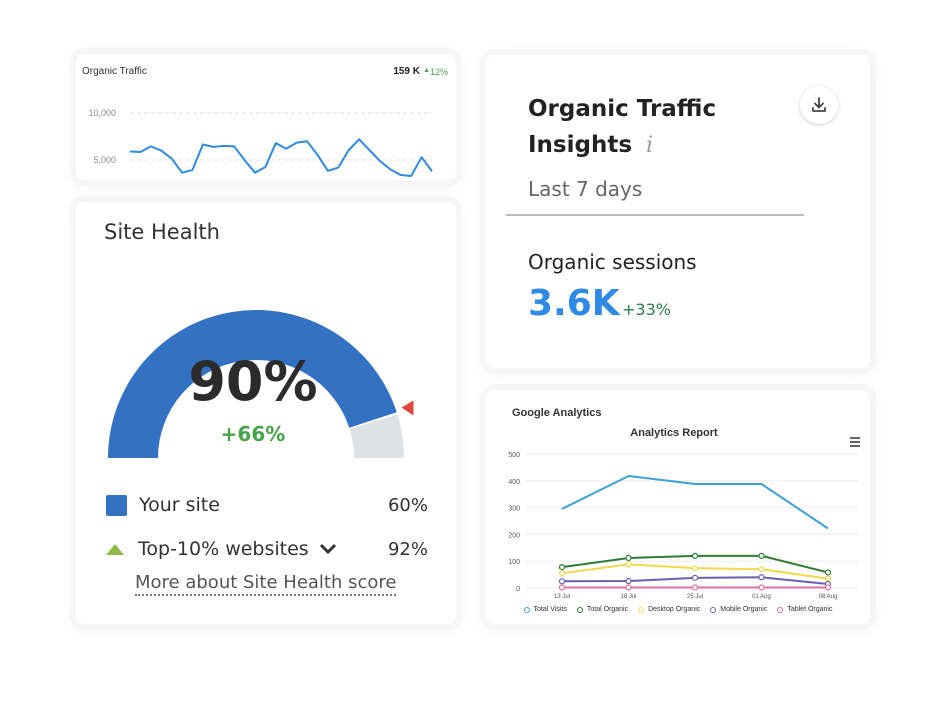 The image size is (946, 720). What do you see at coordinates (104, 160) in the screenshot?
I see `y-tick-label: 5,000` at bounding box center [104, 160].